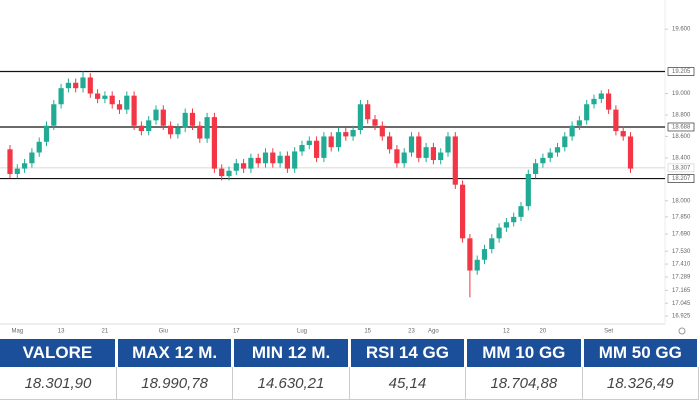  I want to click on y-tick-label: 18.800, so click(681, 116).